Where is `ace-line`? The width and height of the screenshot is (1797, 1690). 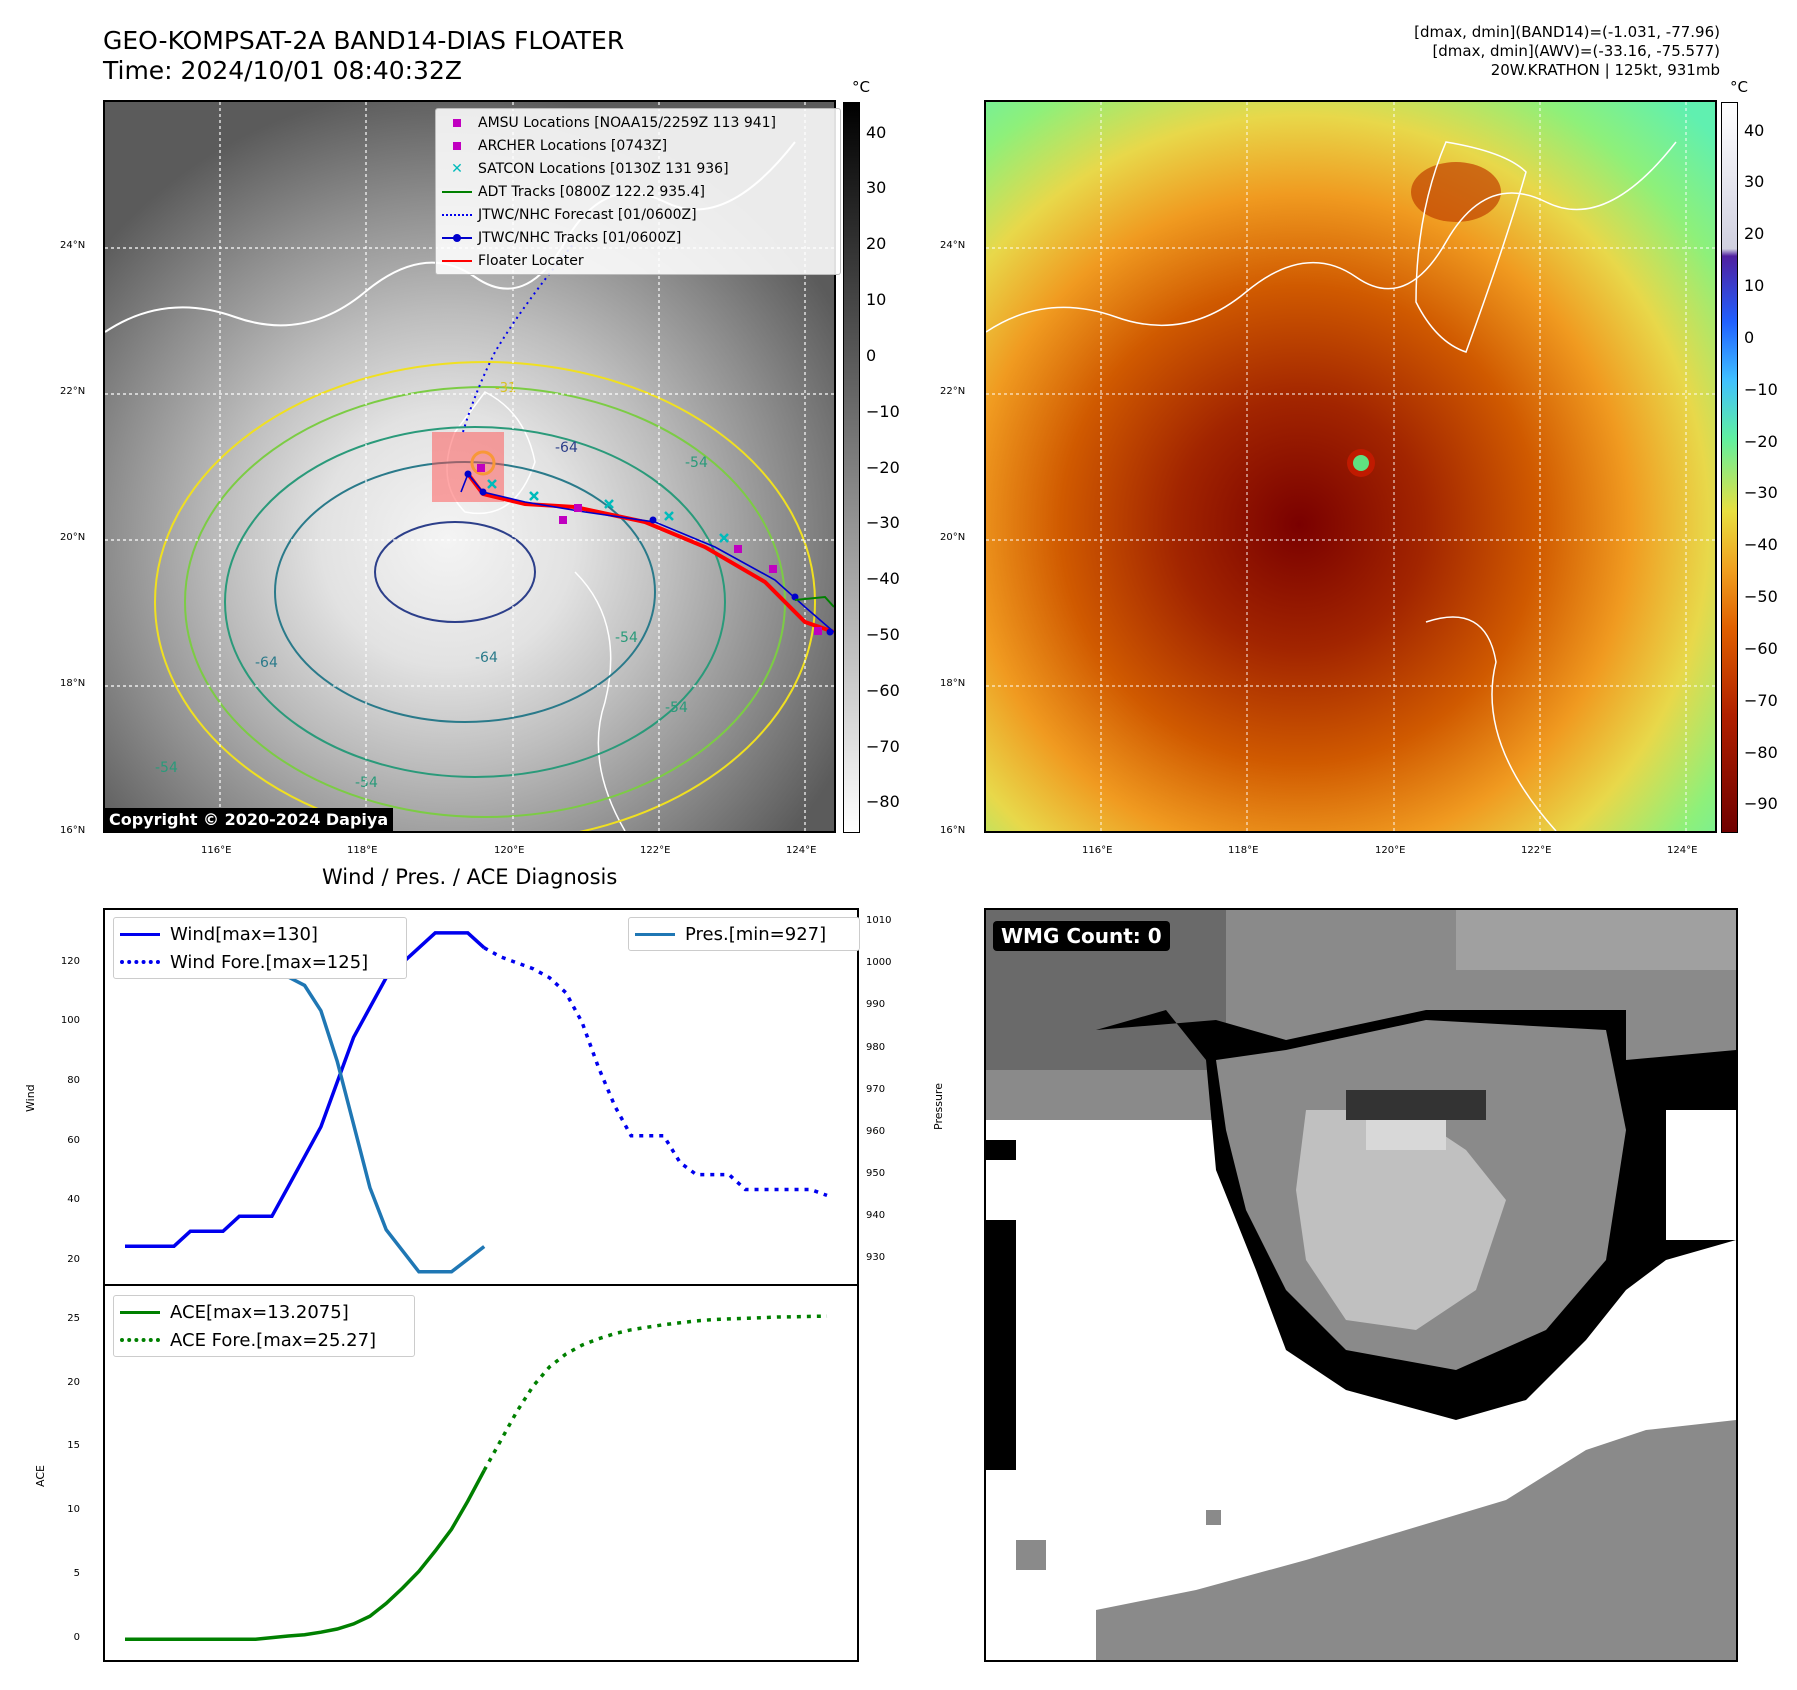 ace-line is located at coordinates (305, 1555).